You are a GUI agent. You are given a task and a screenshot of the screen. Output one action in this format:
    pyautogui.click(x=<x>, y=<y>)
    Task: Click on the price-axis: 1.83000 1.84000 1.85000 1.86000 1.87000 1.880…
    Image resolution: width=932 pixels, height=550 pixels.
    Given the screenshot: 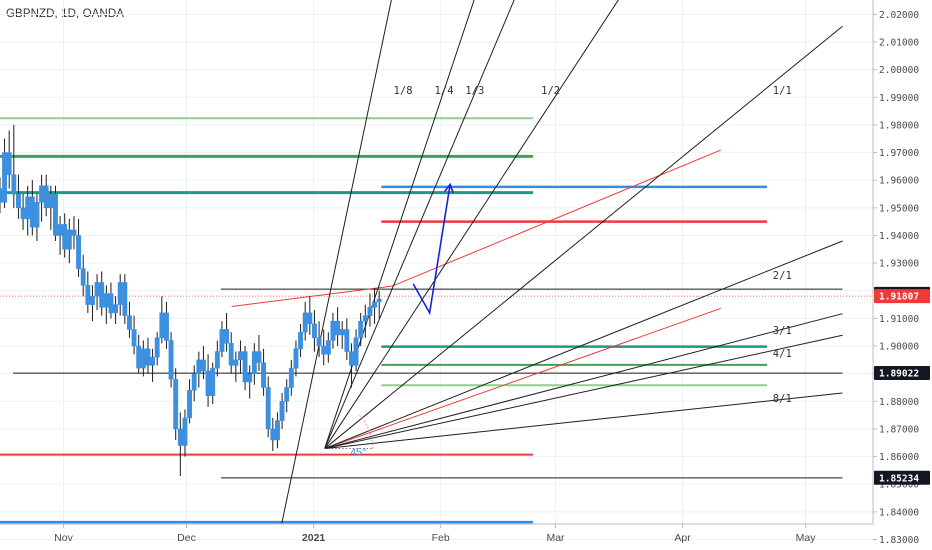 What is the action you would take?
    pyautogui.click(x=896, y=278)
    